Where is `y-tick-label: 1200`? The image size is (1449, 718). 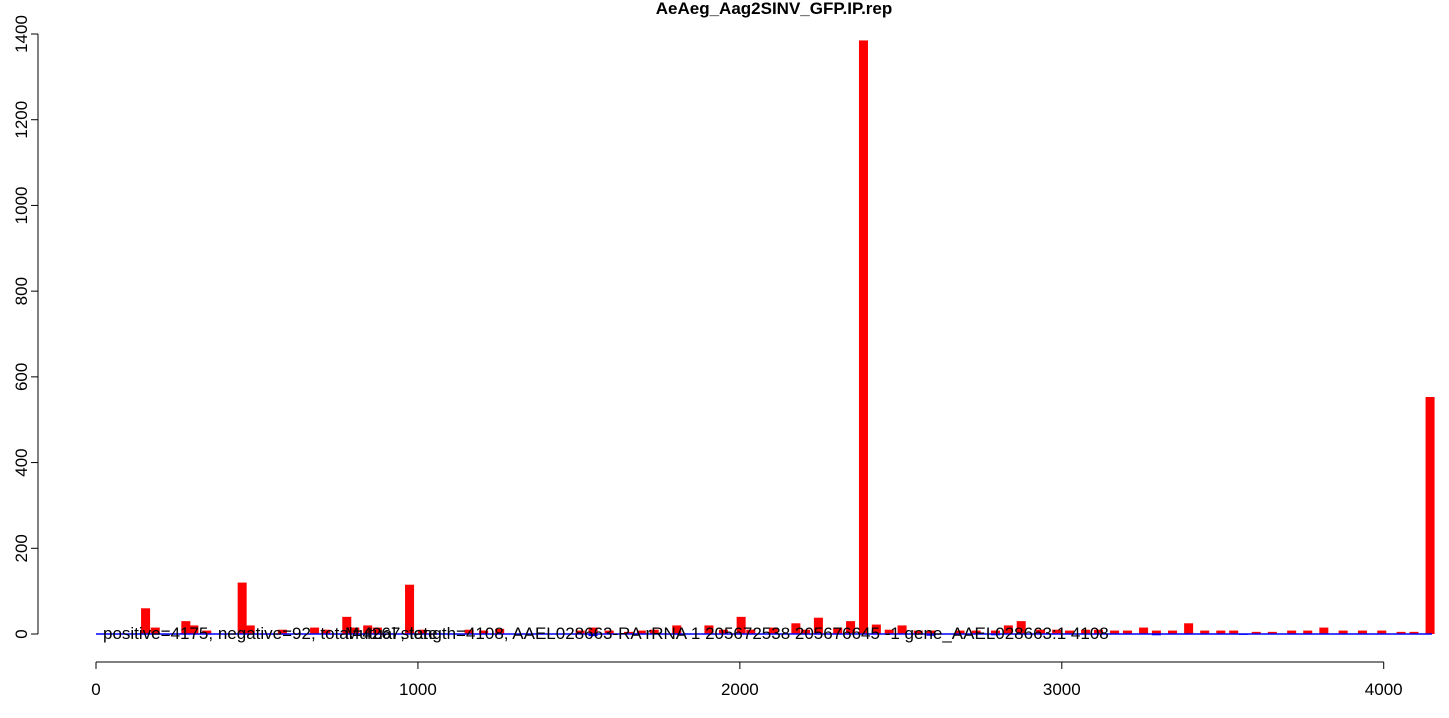
y-tick-label: 1200 is located at coordinates (21, 120).